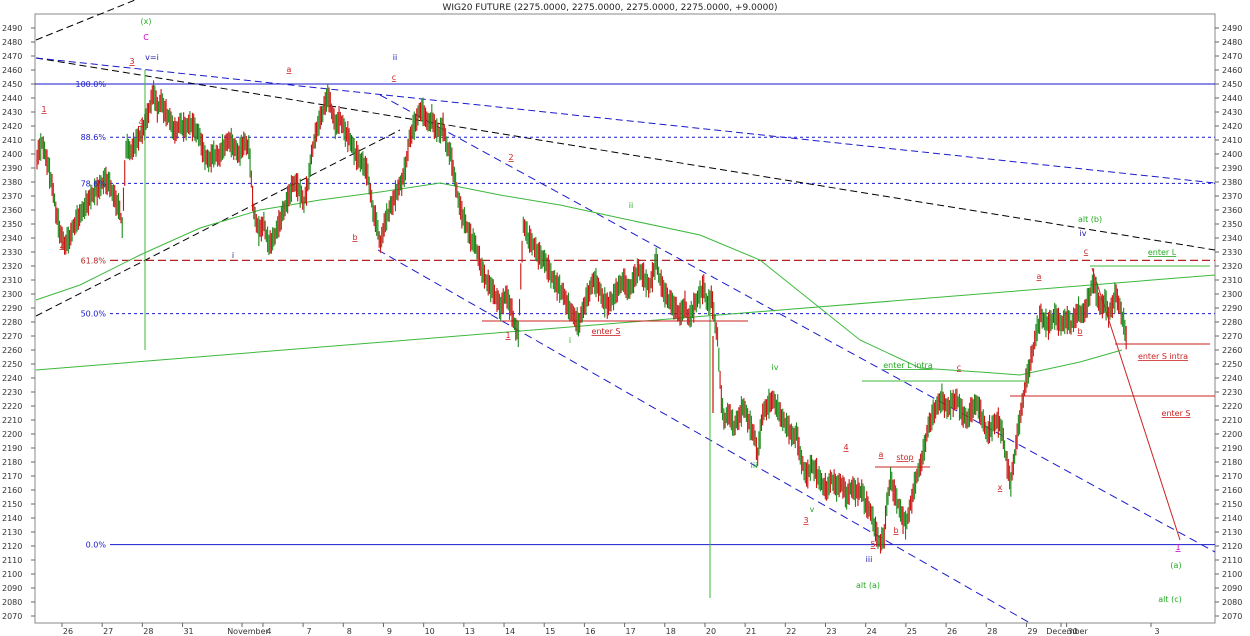 The image size is (1250, 636). What do you see at coordinates (1232, 336) in the screenshot?
I see `y-tick-label-right: 2270` at bounding box center [1232, 336].